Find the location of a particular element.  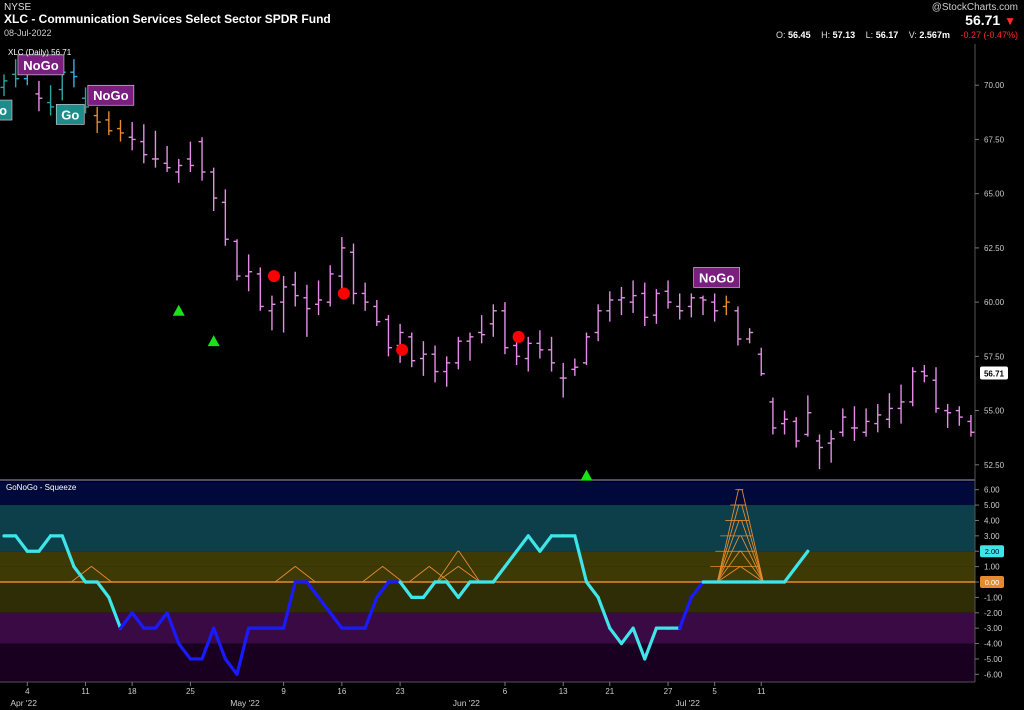

price-tick-label: 55.00 is located at coordinates (994, 411).